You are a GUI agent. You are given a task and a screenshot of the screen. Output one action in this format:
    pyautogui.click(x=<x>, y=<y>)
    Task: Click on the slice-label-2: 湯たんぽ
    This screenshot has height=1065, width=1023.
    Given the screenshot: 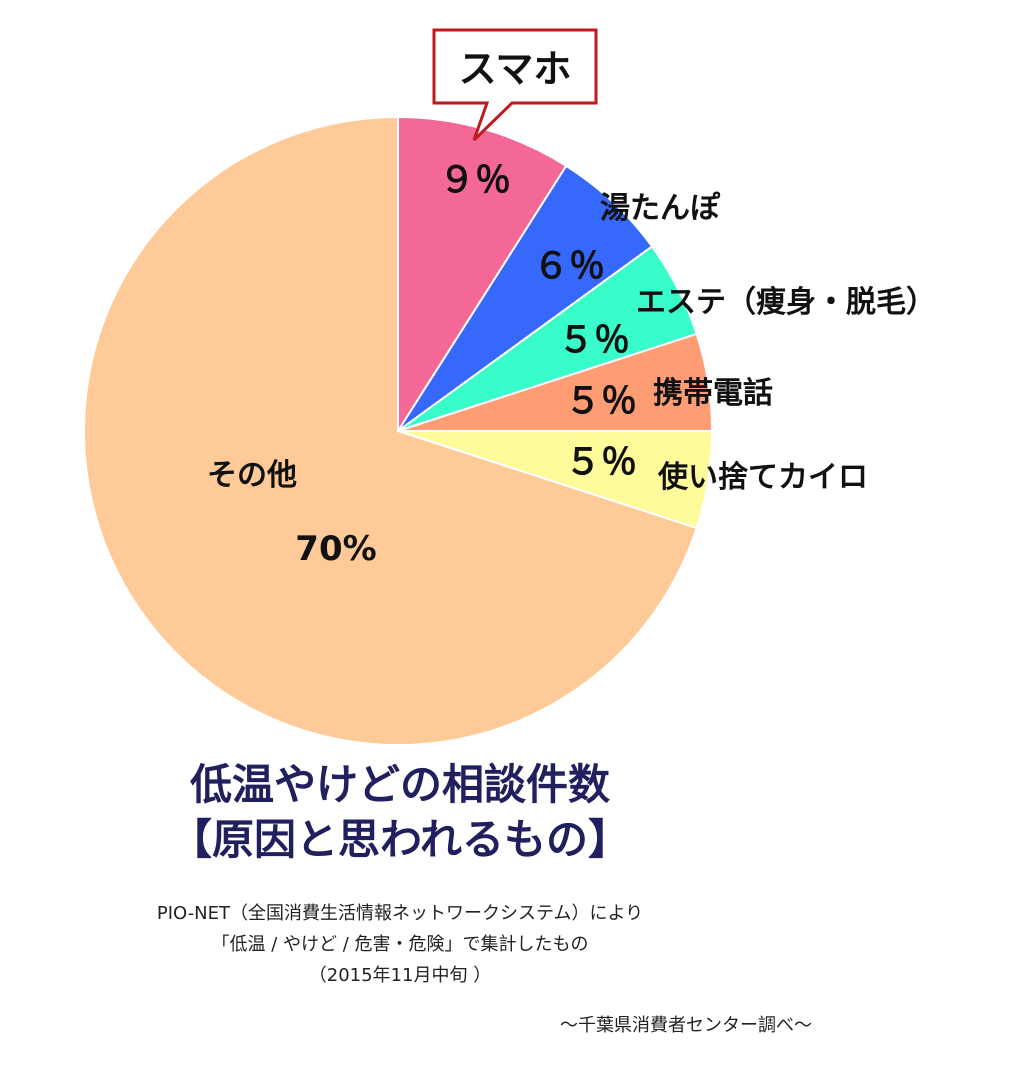 What is the action you would take?
    pyautogui.click(x=660, y=208)
    